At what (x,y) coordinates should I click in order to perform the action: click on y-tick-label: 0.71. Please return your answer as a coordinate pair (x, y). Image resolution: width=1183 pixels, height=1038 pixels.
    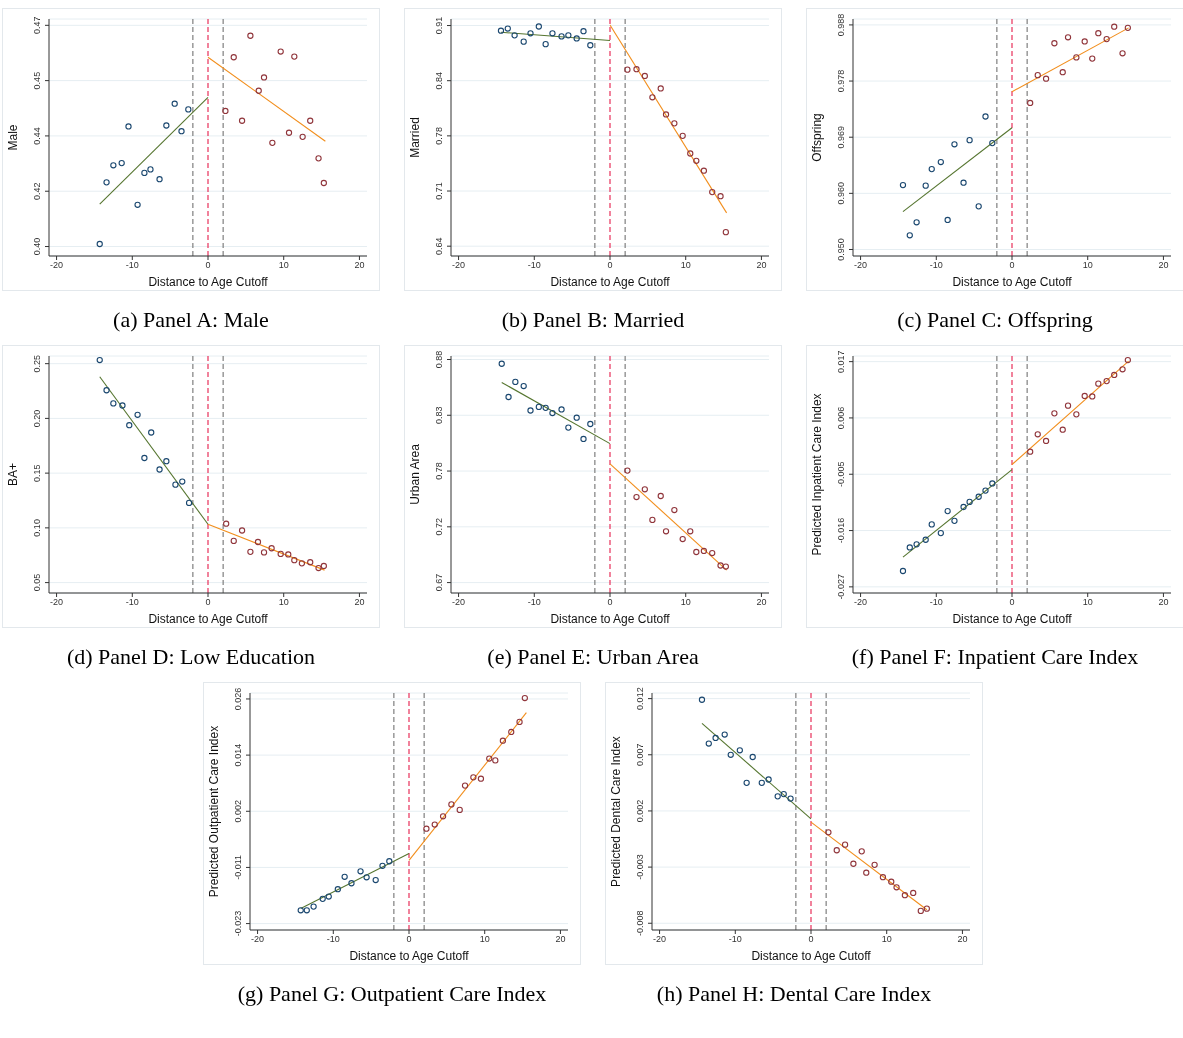
    Looking at the image, I should click on (439, 191).